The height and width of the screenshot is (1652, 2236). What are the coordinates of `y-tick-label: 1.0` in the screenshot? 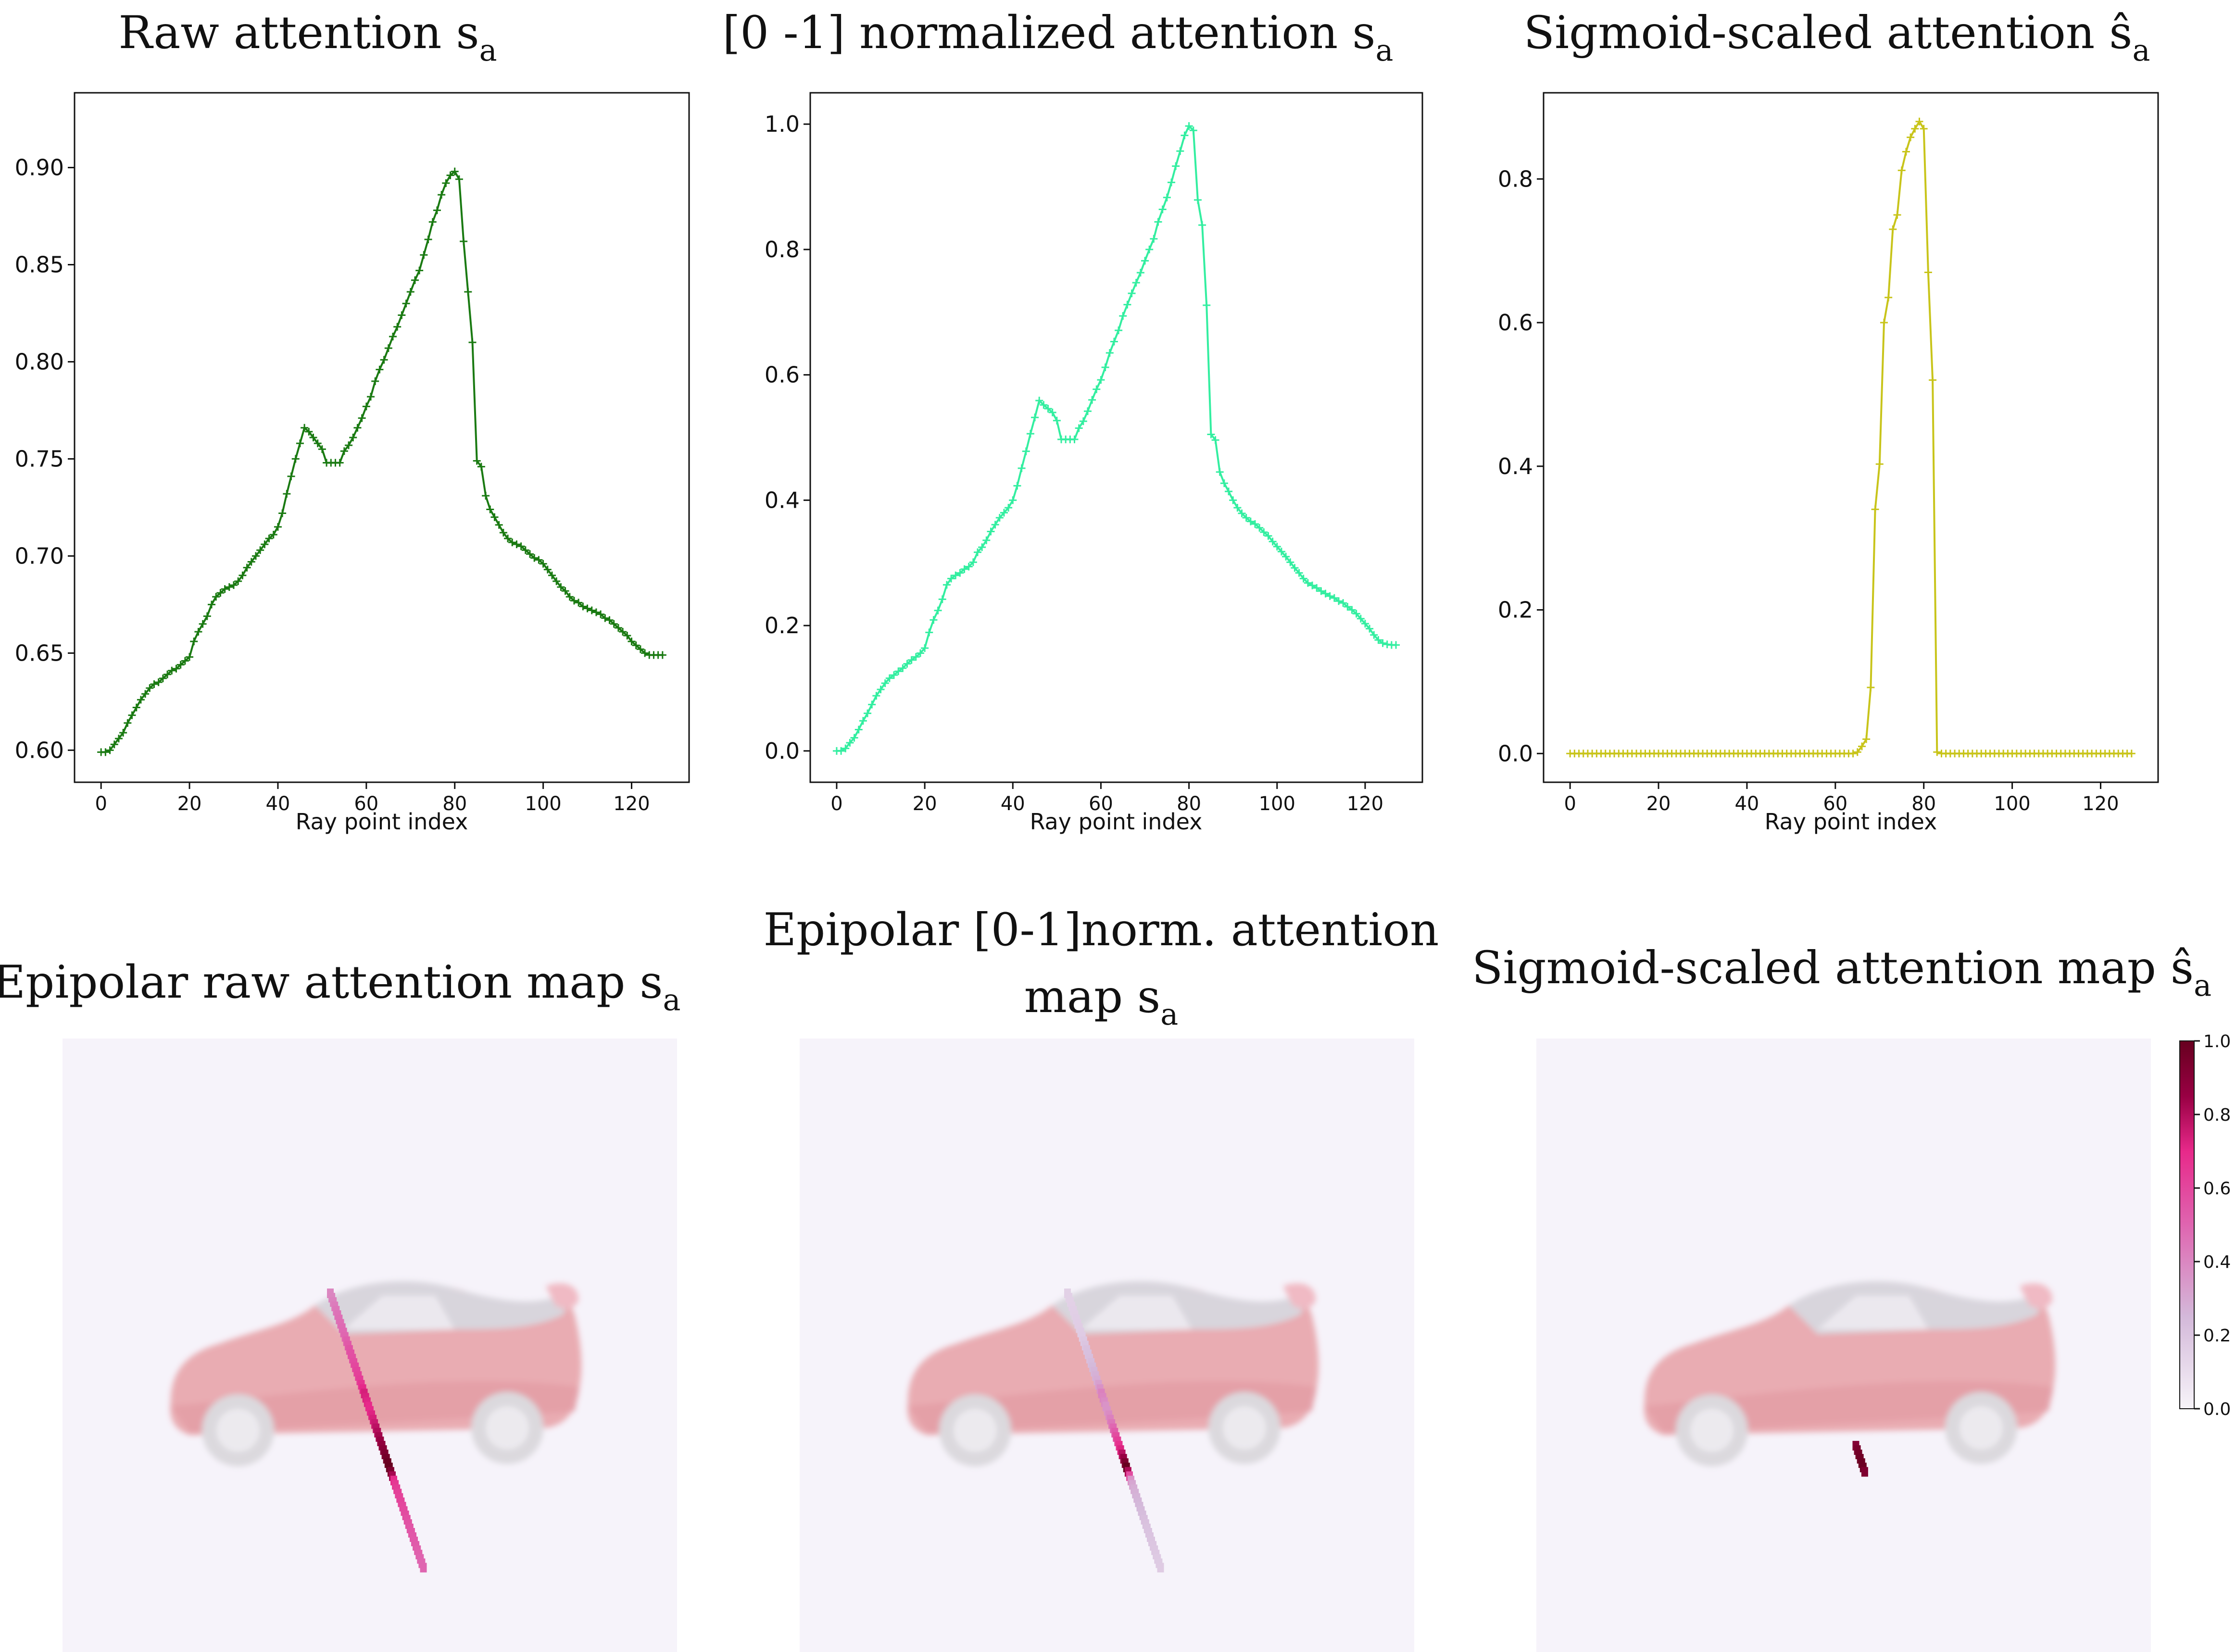 It's located at (782, 124).